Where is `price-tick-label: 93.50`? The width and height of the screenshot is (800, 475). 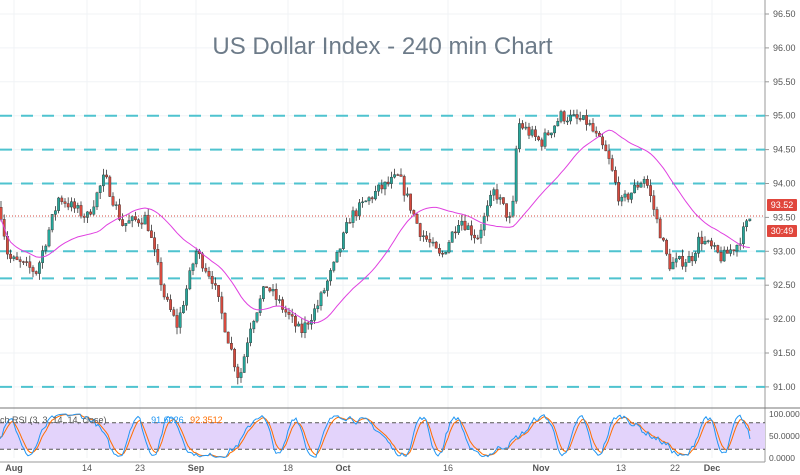
price-tick-label: 93.50 is located at coordinates (784, 217).